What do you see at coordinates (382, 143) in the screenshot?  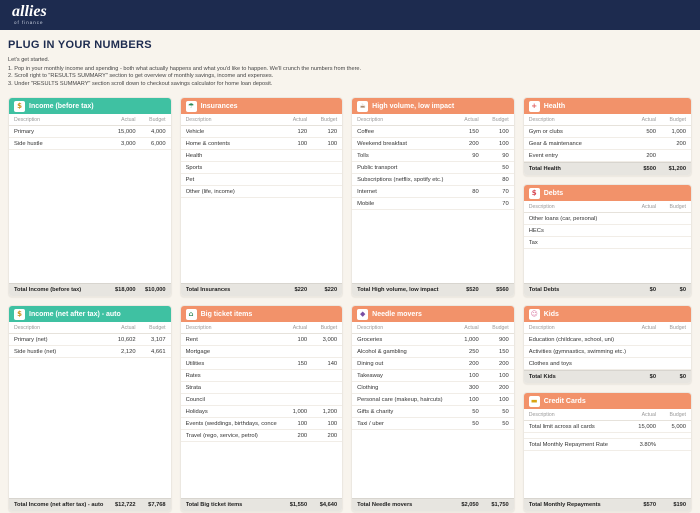 I see `cell-description: Weekend breakfast` at bounding box center [382, 143].